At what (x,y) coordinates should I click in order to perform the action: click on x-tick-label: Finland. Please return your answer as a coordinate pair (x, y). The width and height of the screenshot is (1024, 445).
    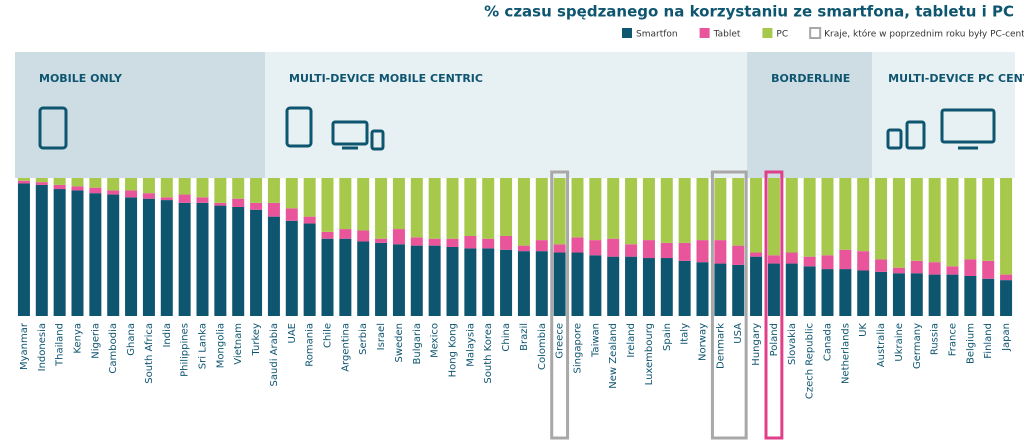
    Looking at the image, I should click on (988, 341).